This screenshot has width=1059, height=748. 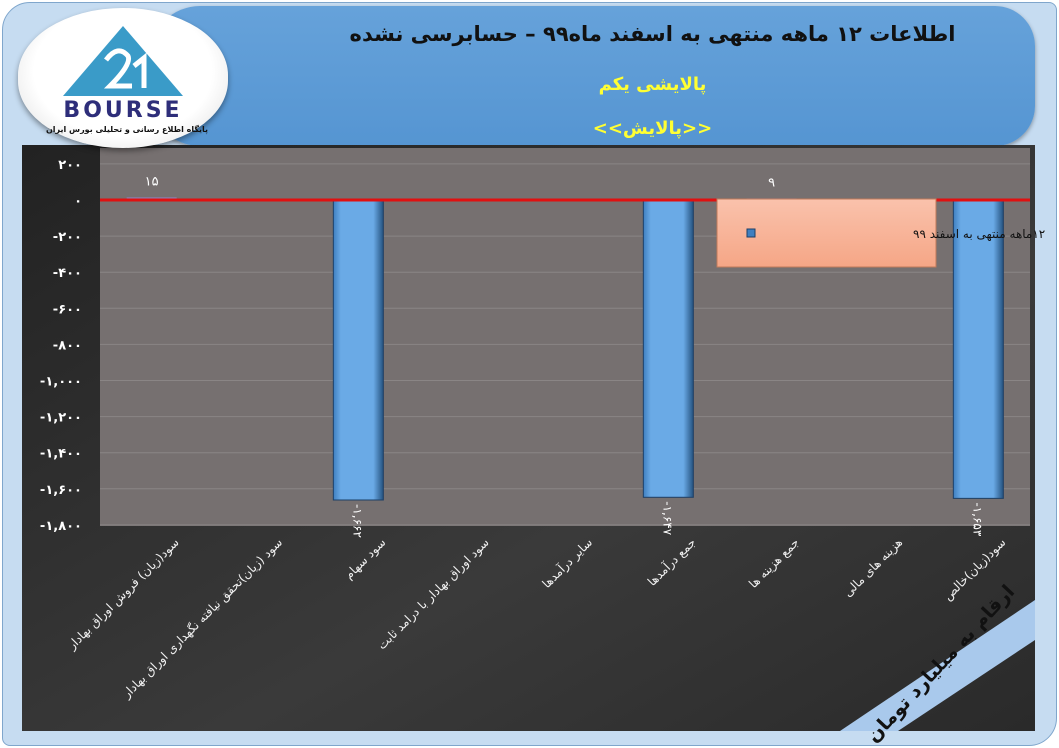 I want to click on data-label: -۱,۶۵۳, so click(x=977, y=519).